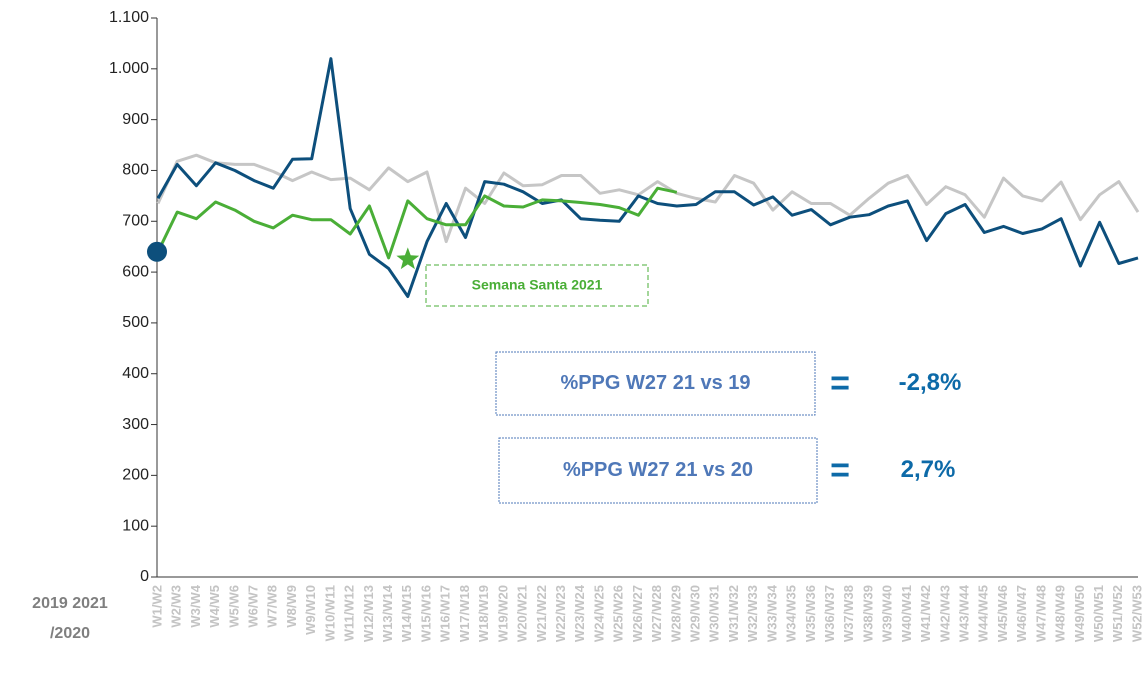  What do you see at coordinates (157, 251) in the screenshot?
I see `start-marker` at bounding box center [157, 251].